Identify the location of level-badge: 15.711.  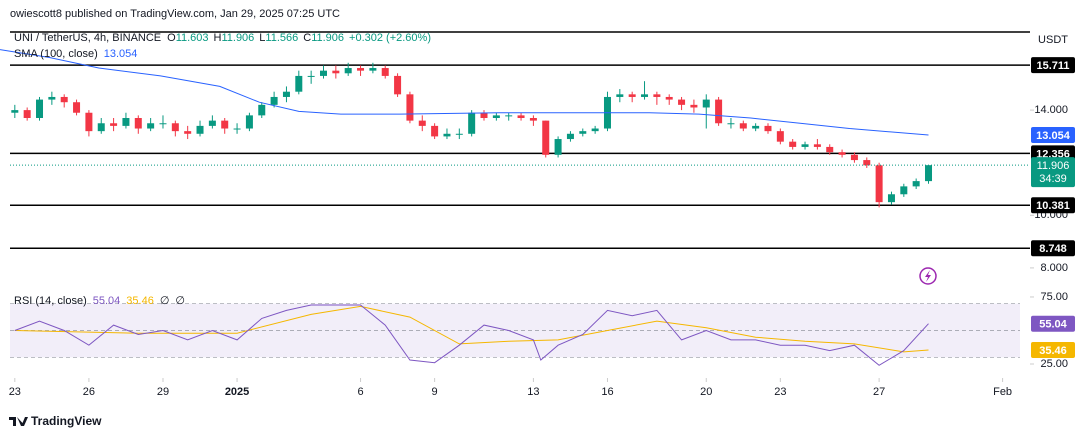
(1052, 66).